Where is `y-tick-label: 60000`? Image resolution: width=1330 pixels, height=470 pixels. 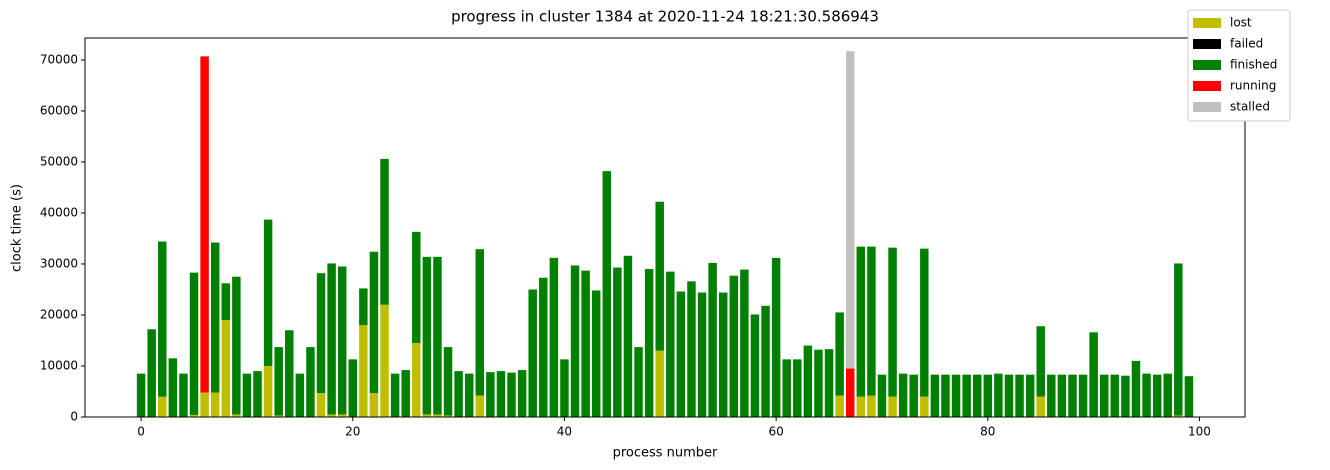 y-tick-label: 60000 is located at coordinates (59, 110).